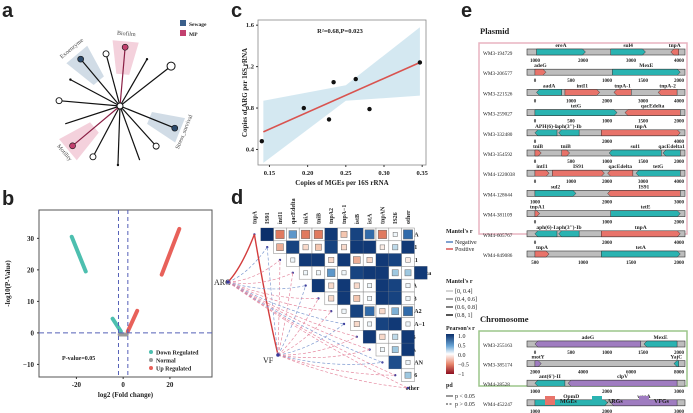 The width and height of the screenshot is (693, 413). Describe the element at coordinates (463, 366) in the screenshot. I see `colorbar-tick-label: −0.5` at that location.